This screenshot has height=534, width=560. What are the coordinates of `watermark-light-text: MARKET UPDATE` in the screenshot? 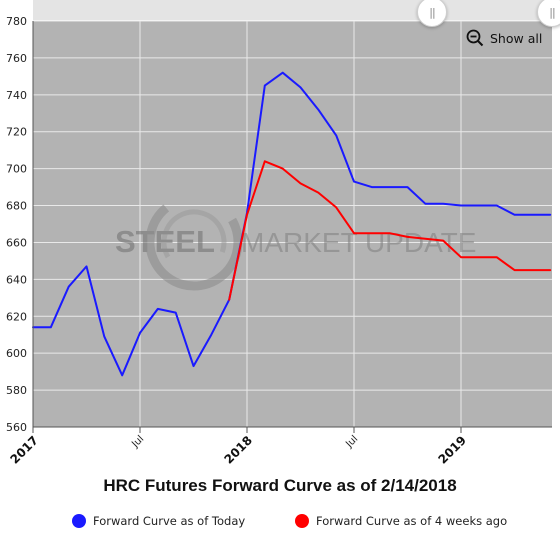 It's located at (358, 242).